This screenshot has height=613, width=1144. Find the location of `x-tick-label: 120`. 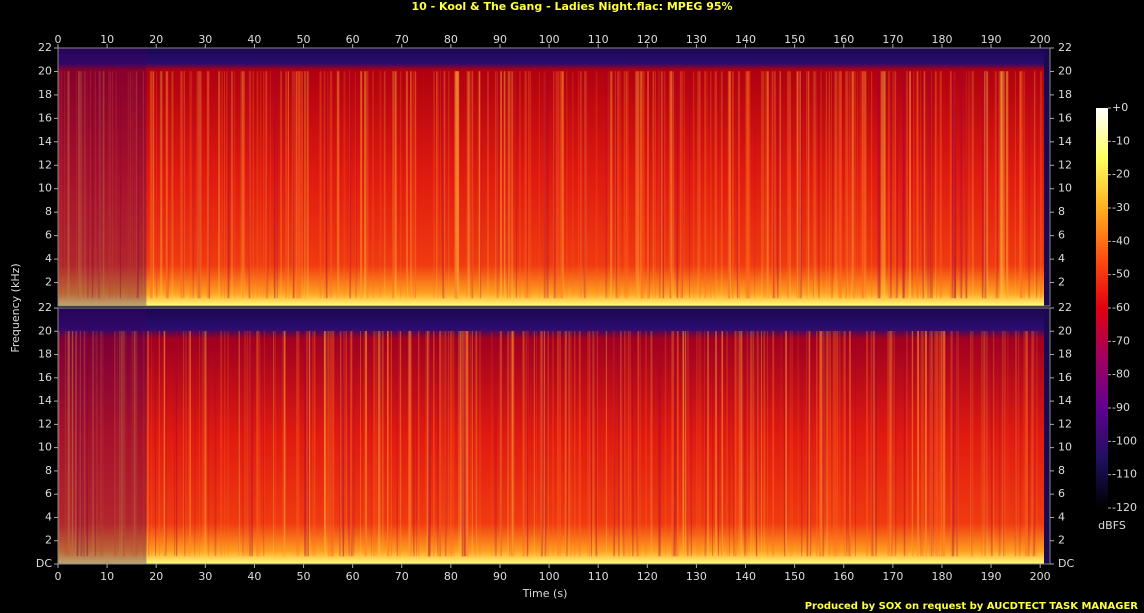

x-tick-label: 120 is located at coordinates (647, 576).